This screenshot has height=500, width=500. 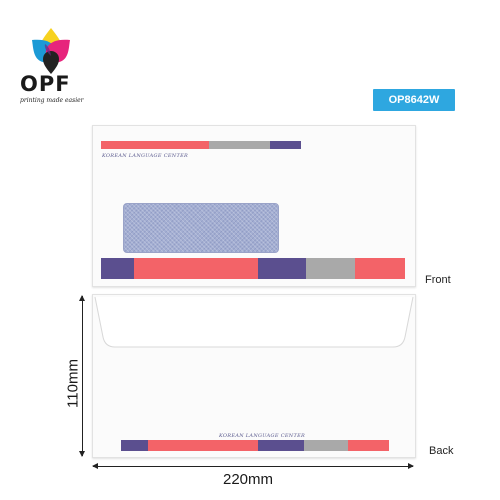 What do you see at coordinates (45, 84) in the screenshot?
I see `brand-name: OPF` at bounding box center [45, 84].